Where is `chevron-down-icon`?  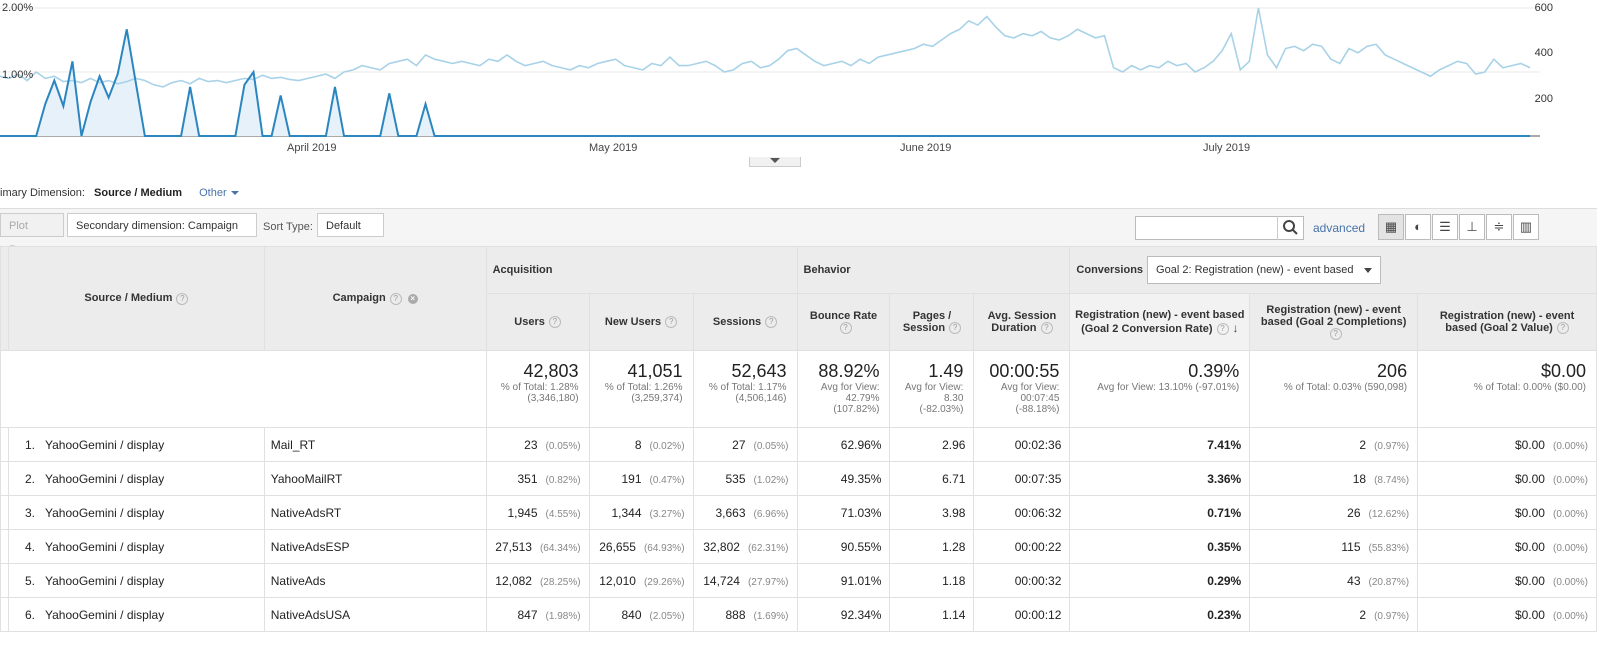 chevron-down-icon is located at coordinates (1367, 270).